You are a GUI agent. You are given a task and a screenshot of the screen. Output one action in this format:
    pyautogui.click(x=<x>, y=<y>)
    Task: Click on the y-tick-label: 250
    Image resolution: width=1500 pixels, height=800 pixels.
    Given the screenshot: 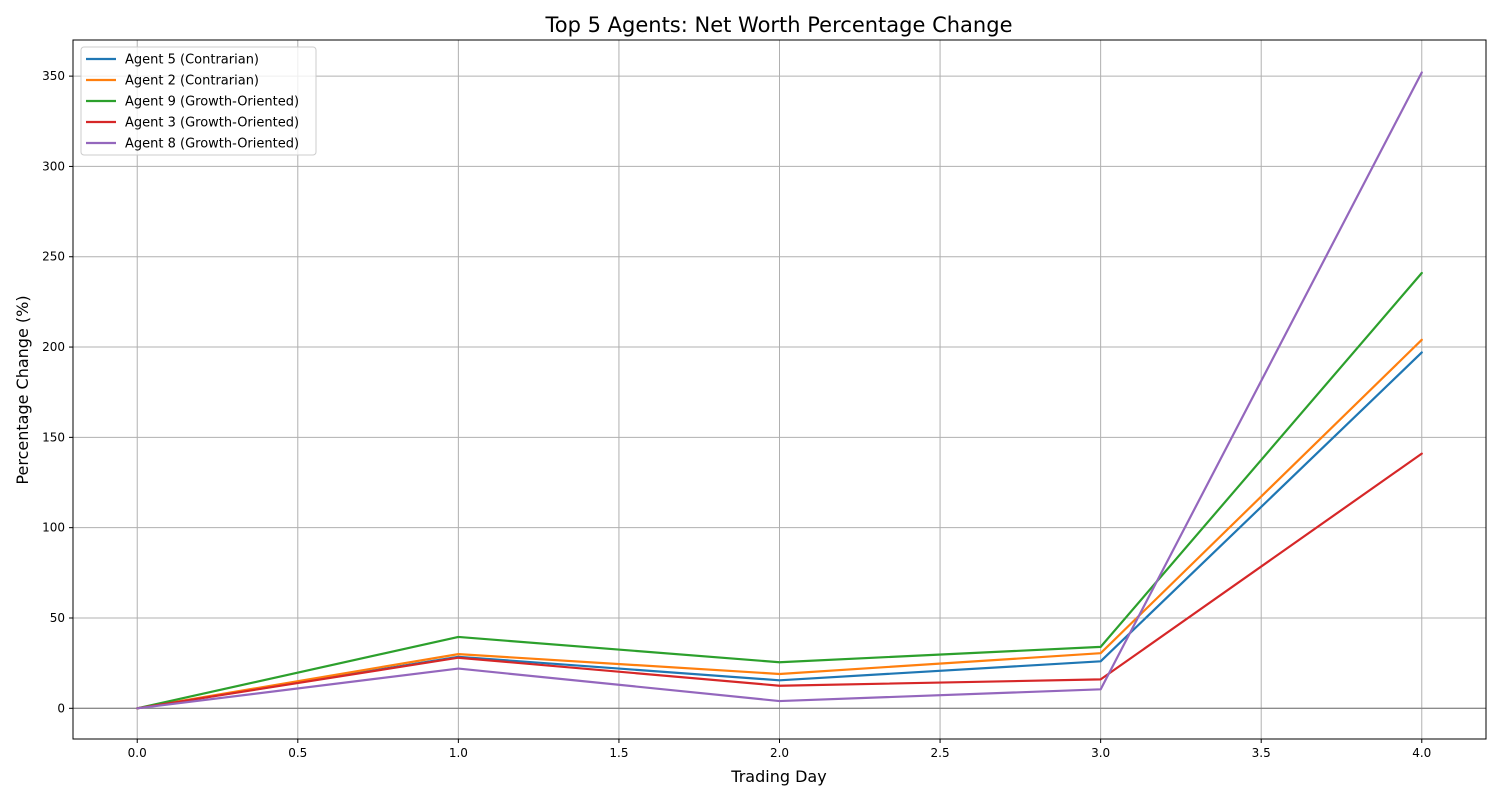 What is the action you would take?
    pyautogui.click(x=53, y=257)
    